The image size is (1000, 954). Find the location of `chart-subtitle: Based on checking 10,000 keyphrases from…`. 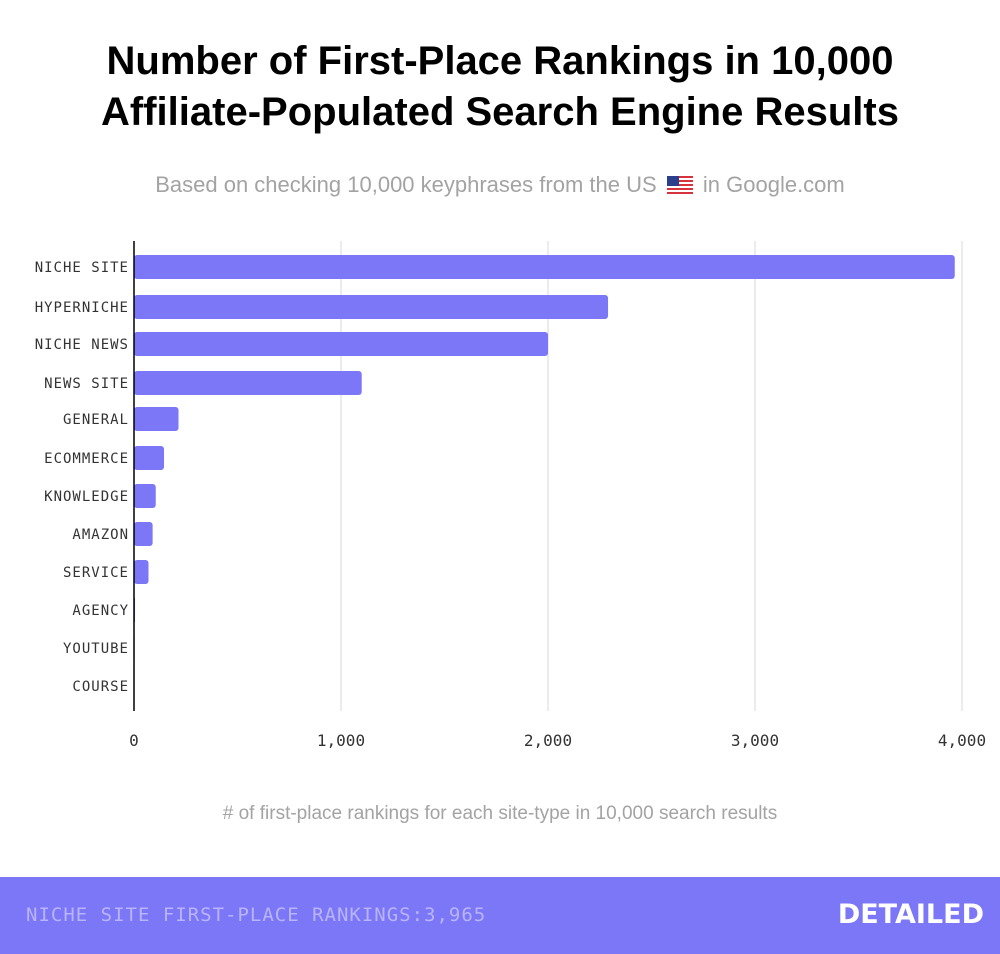

chart-subtitle: Based on checking 10,000 keyphrases from… is located at coordinates (500, 185).